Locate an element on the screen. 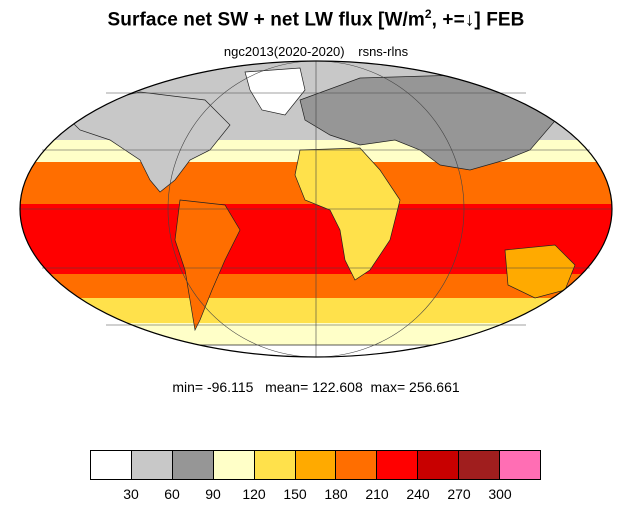 The height and width of the screenshot is (506, 632). africa-land is located at coordinates (347, 214).